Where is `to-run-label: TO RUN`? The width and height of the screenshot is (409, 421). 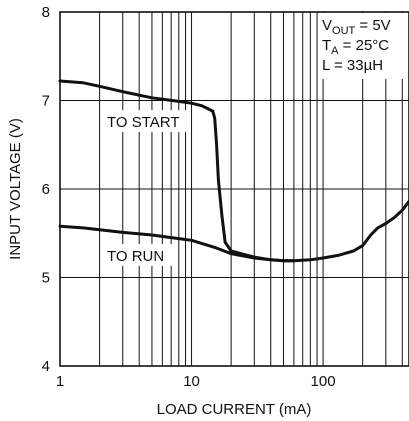 to-run-label: TO RUN is located at coordinates (135, 256).